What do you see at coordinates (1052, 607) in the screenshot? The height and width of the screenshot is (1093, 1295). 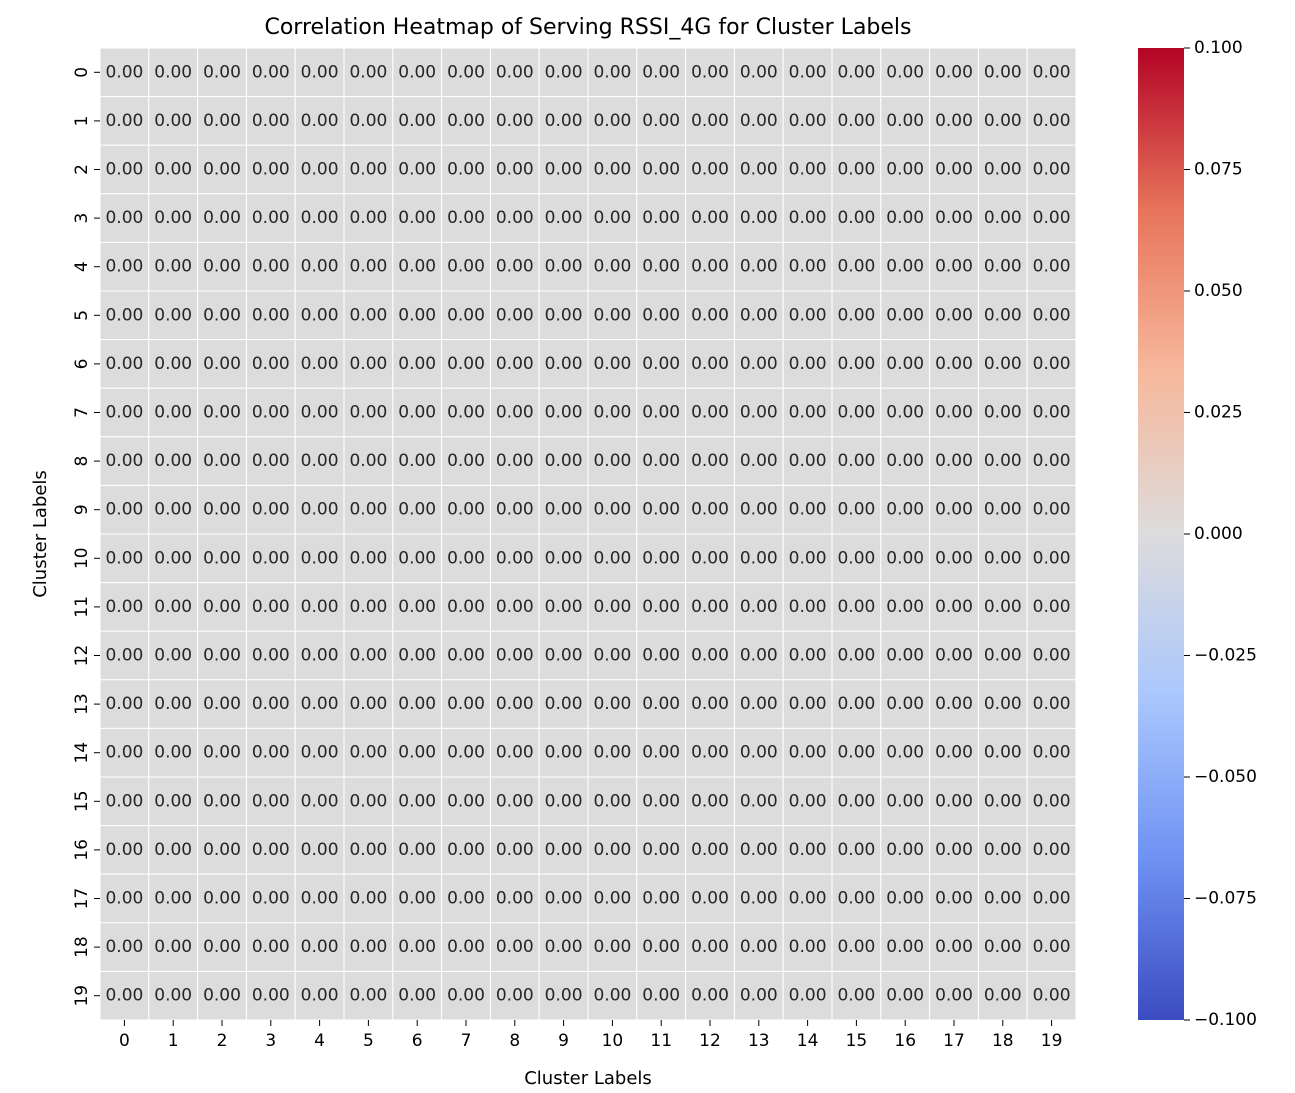 I see `cell-label-11-19: 0.00` at bounding box center [1052, 607].